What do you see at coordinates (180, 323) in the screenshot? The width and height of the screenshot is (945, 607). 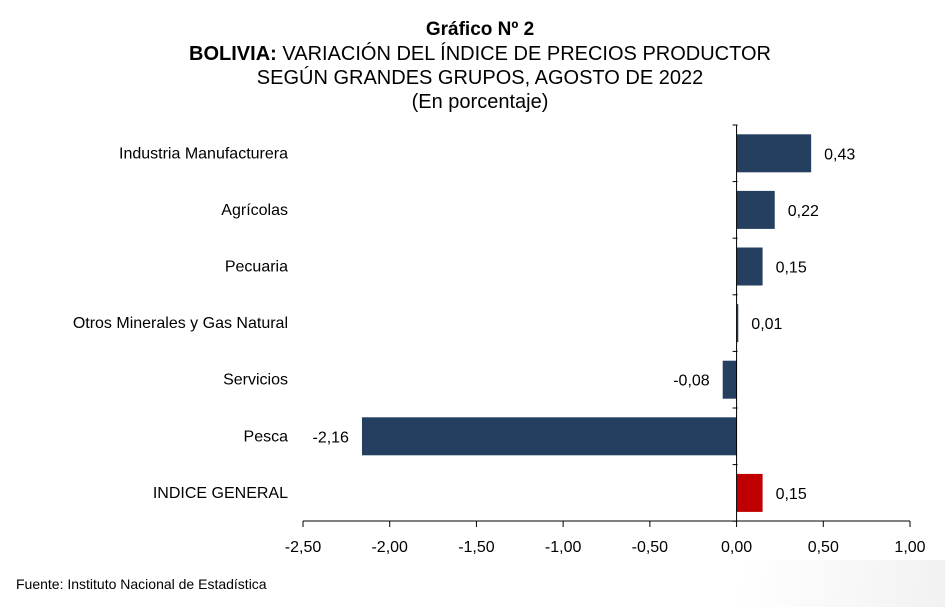 I see `category-label: Otros Minerales y Gas Natural` at bounding box center [180, 323].